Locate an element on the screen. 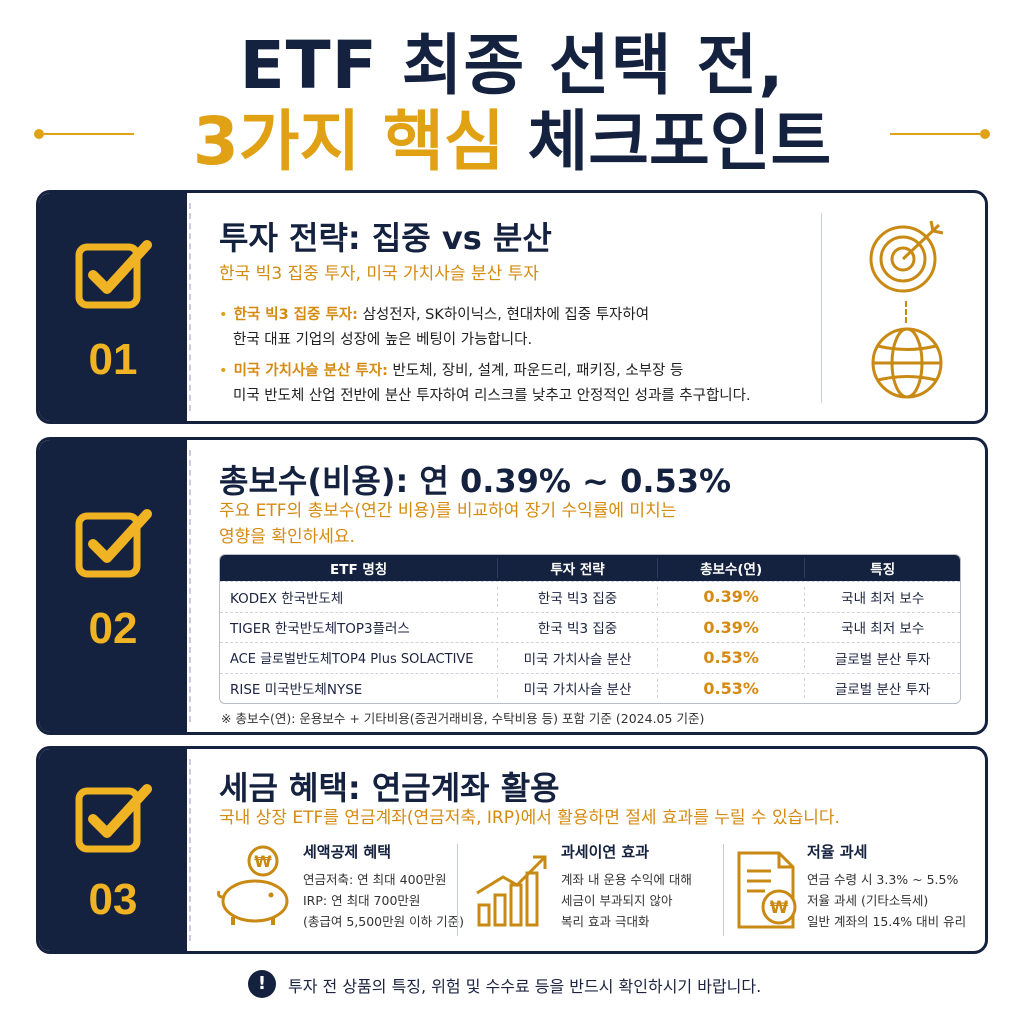  globe-icon is located at coordinates (907, 363).